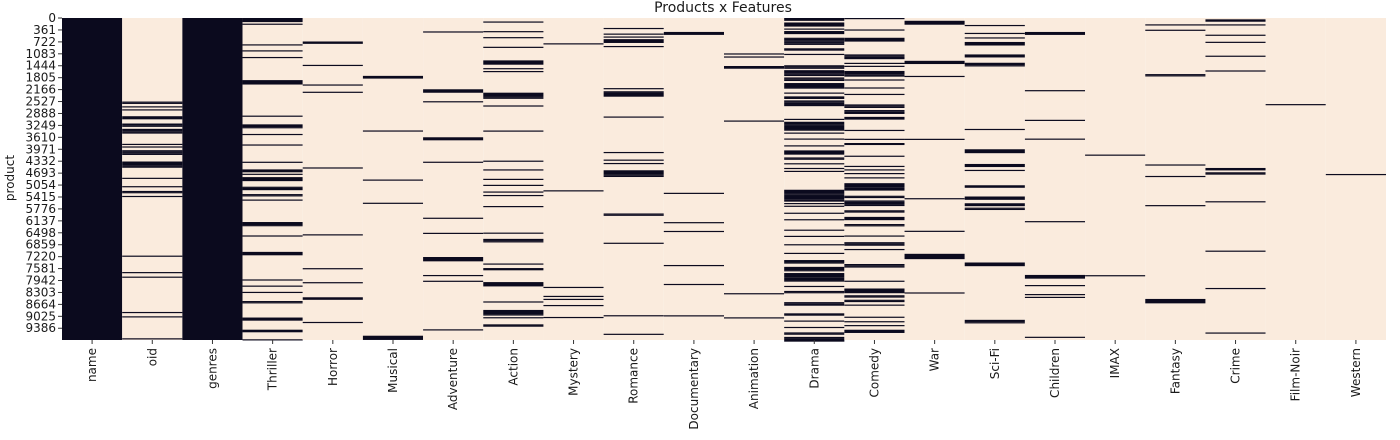 Image resolution: width=1400 pixels, height=440 pixels. Describe the element at coordinates (393, 179) in the screenshot. I see `column-musical` at that location.